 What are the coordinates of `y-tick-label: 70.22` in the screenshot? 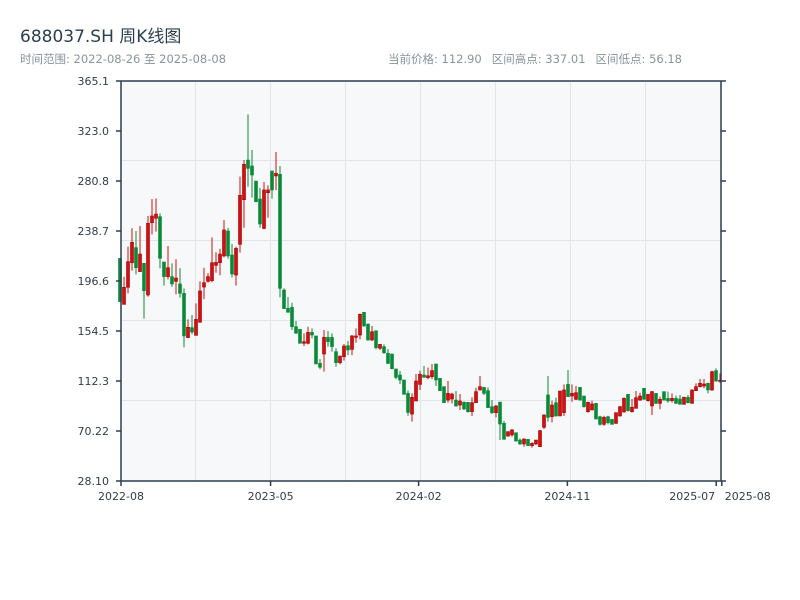 It's located at (94, 431).